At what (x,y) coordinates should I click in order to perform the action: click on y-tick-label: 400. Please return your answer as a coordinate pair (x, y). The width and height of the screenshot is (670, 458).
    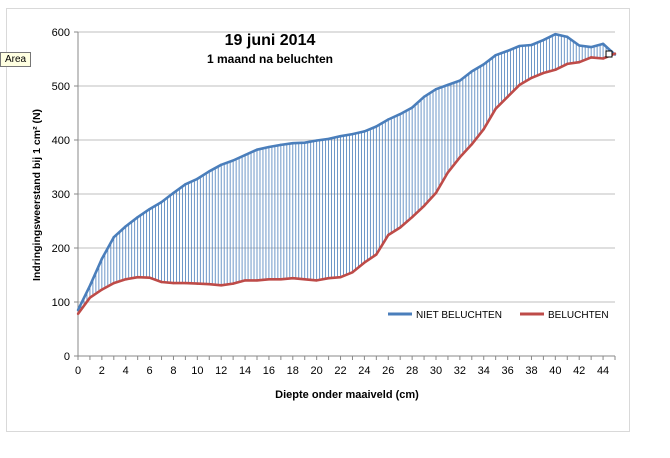
    Looking at the image, I should click on (61, 141).